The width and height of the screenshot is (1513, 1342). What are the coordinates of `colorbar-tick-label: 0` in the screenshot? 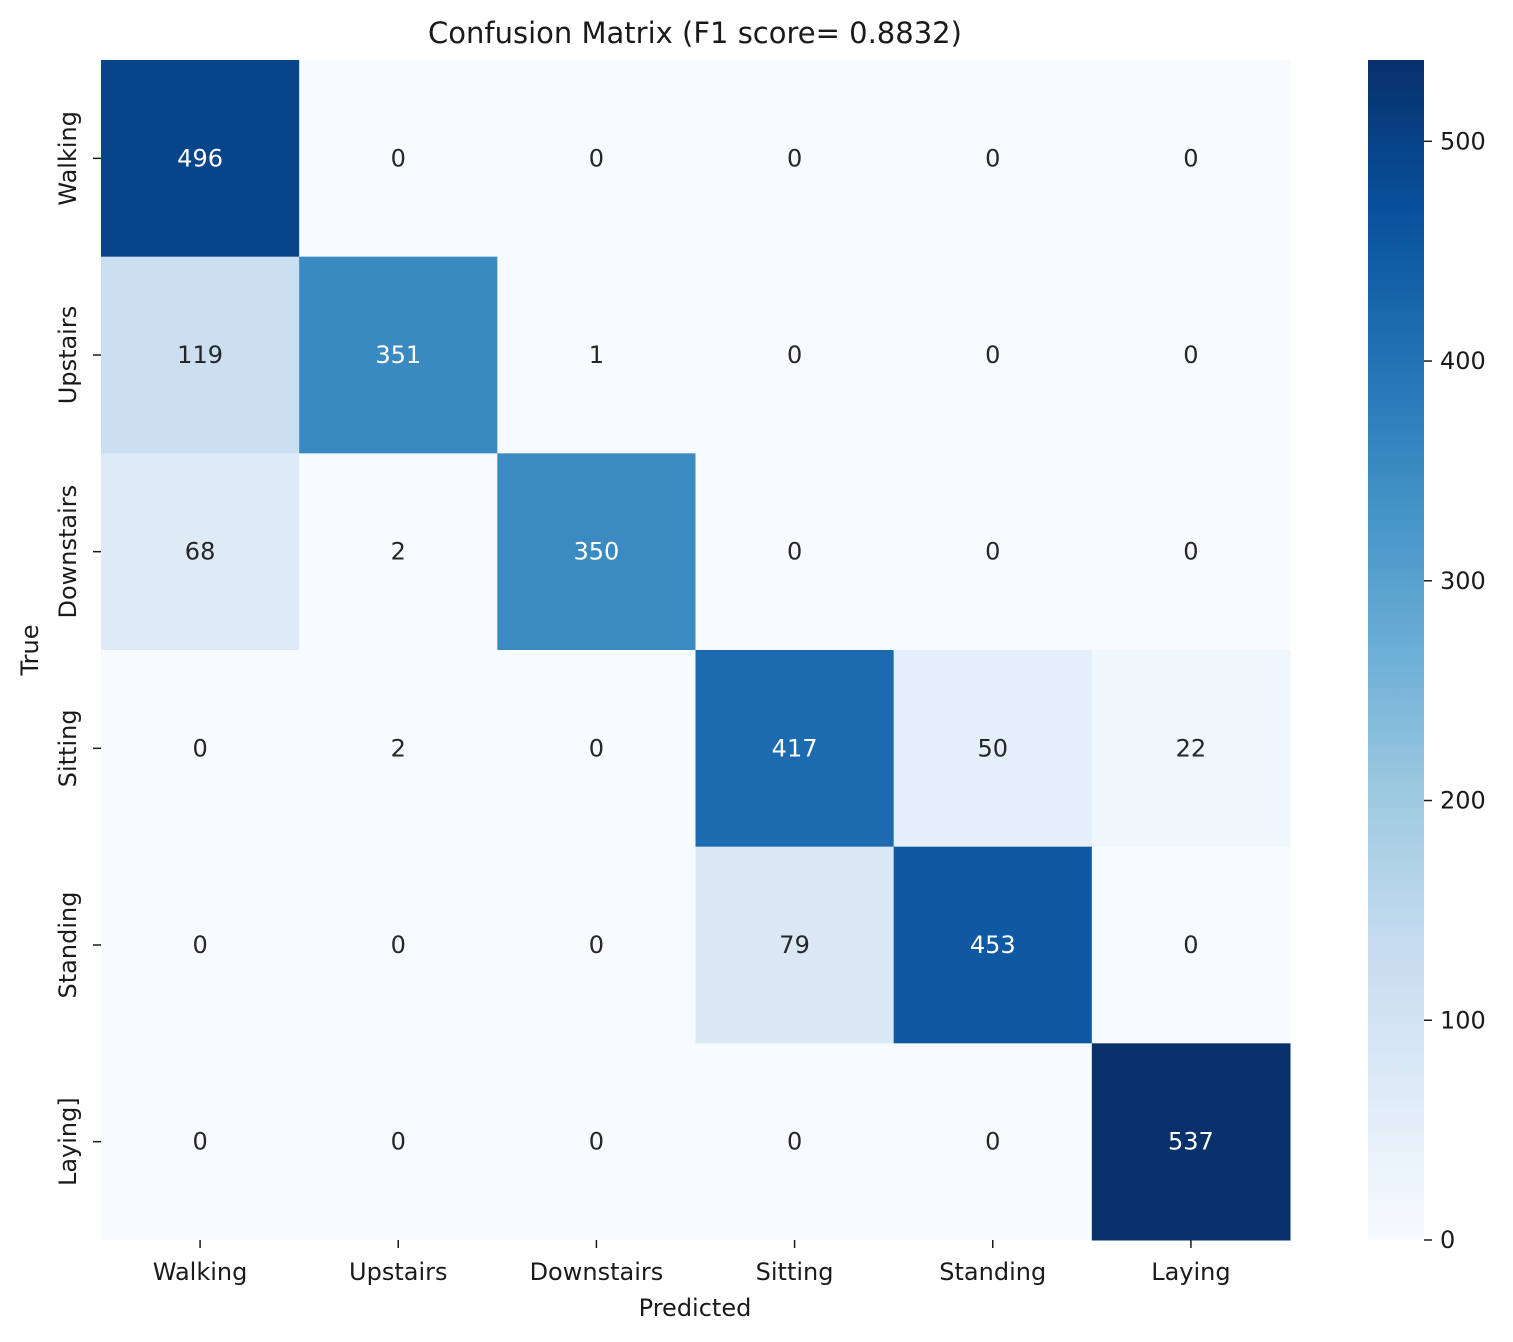 It's located at (1447, 1240).